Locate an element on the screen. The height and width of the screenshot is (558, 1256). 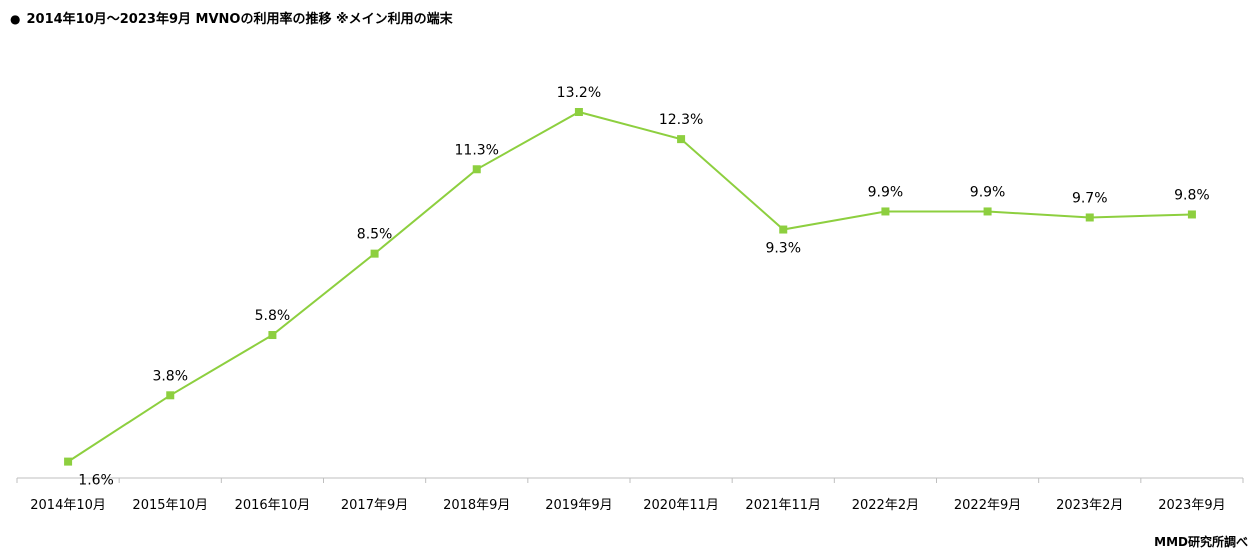
x-tick-label: 2016年10月 is located at coordinates (273, 505).